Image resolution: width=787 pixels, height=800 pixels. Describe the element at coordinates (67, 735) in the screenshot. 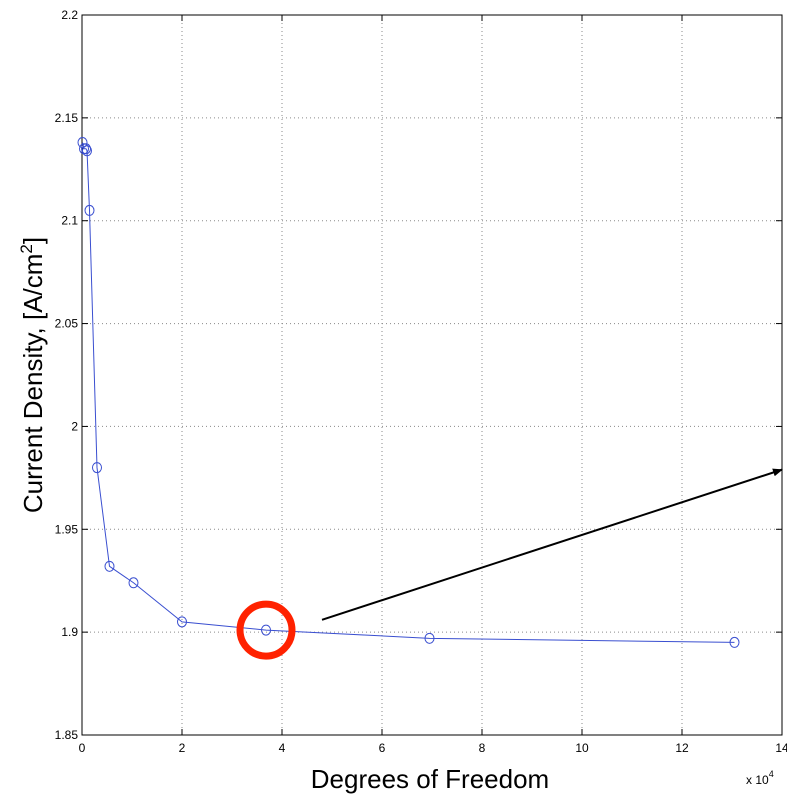

I see `y-tick-label: 1.85` at that location.